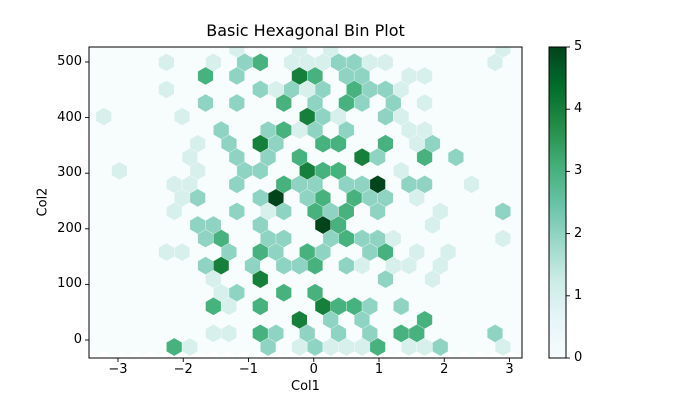  Describe the element at coordinates (69, 284) in the screenshot. I see `y-tick-label: 100` at that location.